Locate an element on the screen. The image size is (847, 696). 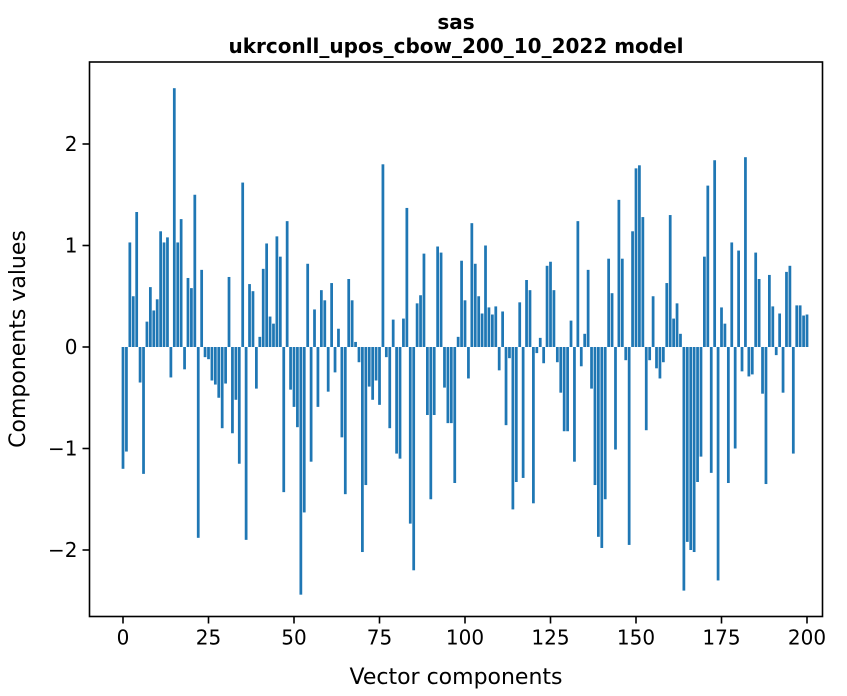
x-tick-label: 50 is located at coordinates (293, 638).